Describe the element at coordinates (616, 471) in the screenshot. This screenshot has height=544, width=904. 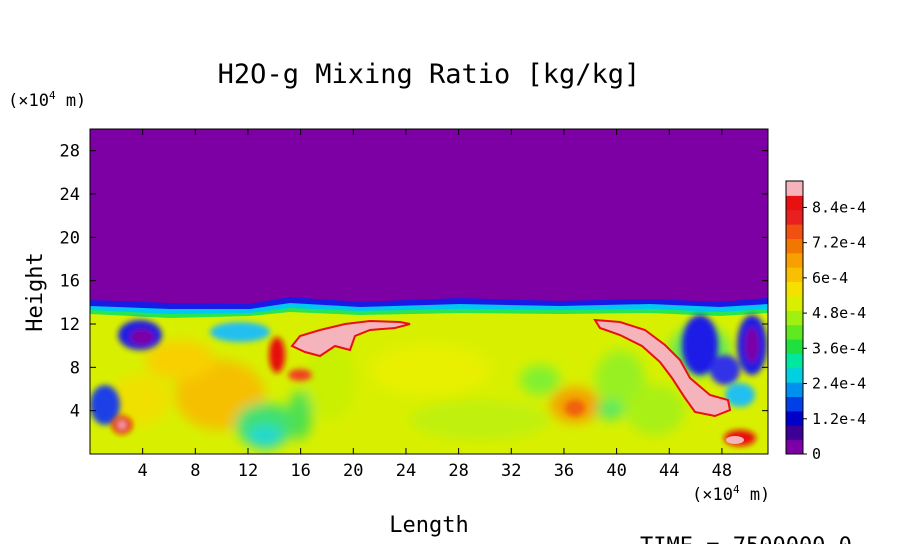
I see `x-tick-label: 40` at that location.